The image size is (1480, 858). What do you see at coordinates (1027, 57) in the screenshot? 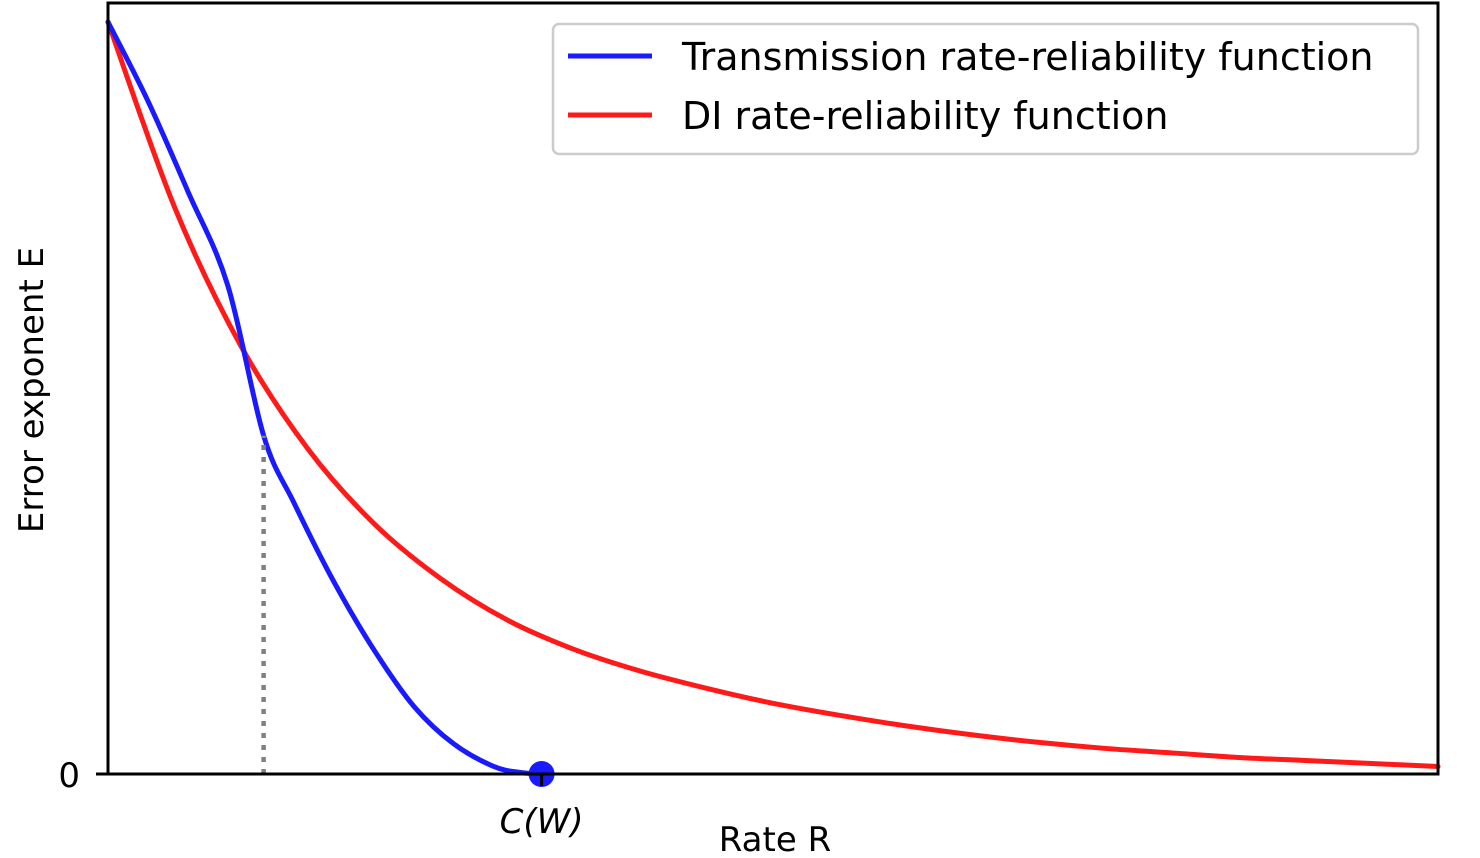
I see `legend-label-transmission: Transmission rate-reliability function` at bounding box center [1027, 57].